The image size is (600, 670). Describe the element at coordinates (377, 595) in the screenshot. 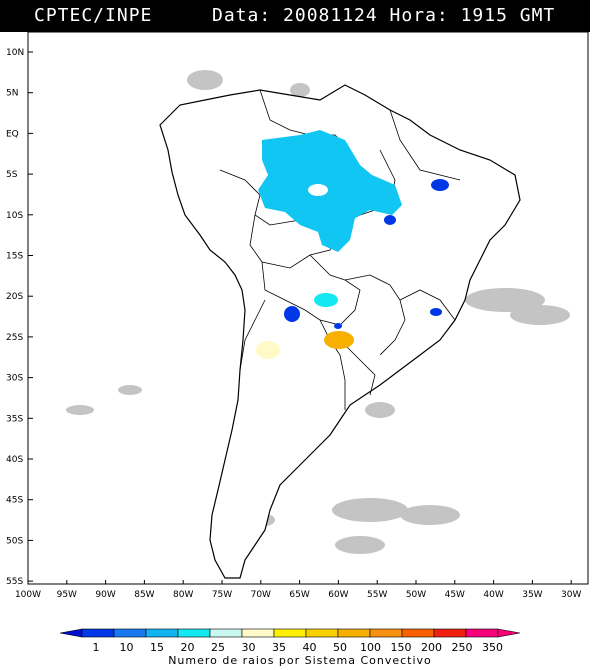

I see `lon-label: 55W` at that location.